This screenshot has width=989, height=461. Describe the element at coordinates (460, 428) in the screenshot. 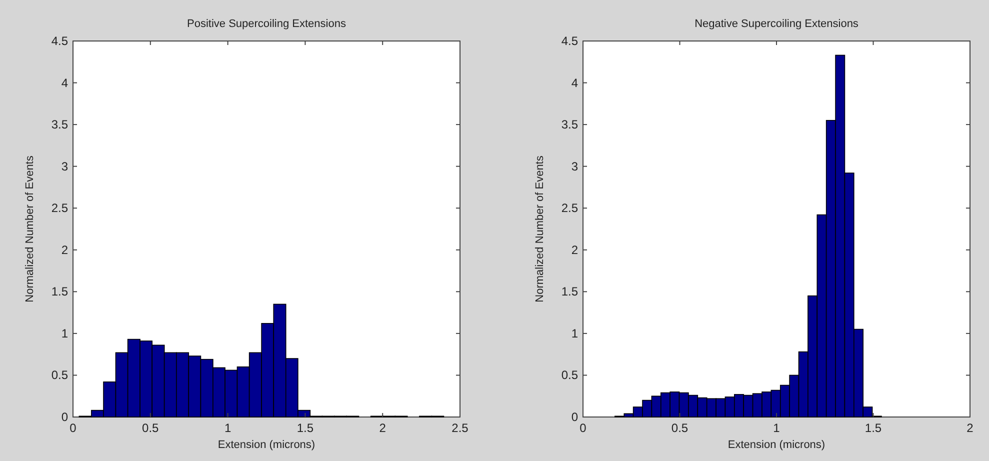

I see `x-tick-label: 2.5` at that location.